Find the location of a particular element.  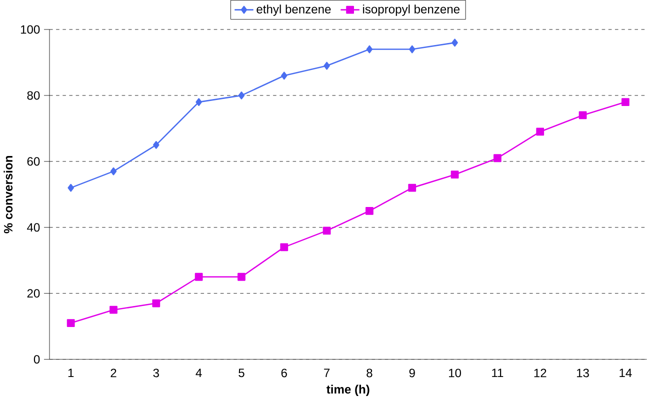

x-tick-label: 3 is located at coordinates (156, 373).